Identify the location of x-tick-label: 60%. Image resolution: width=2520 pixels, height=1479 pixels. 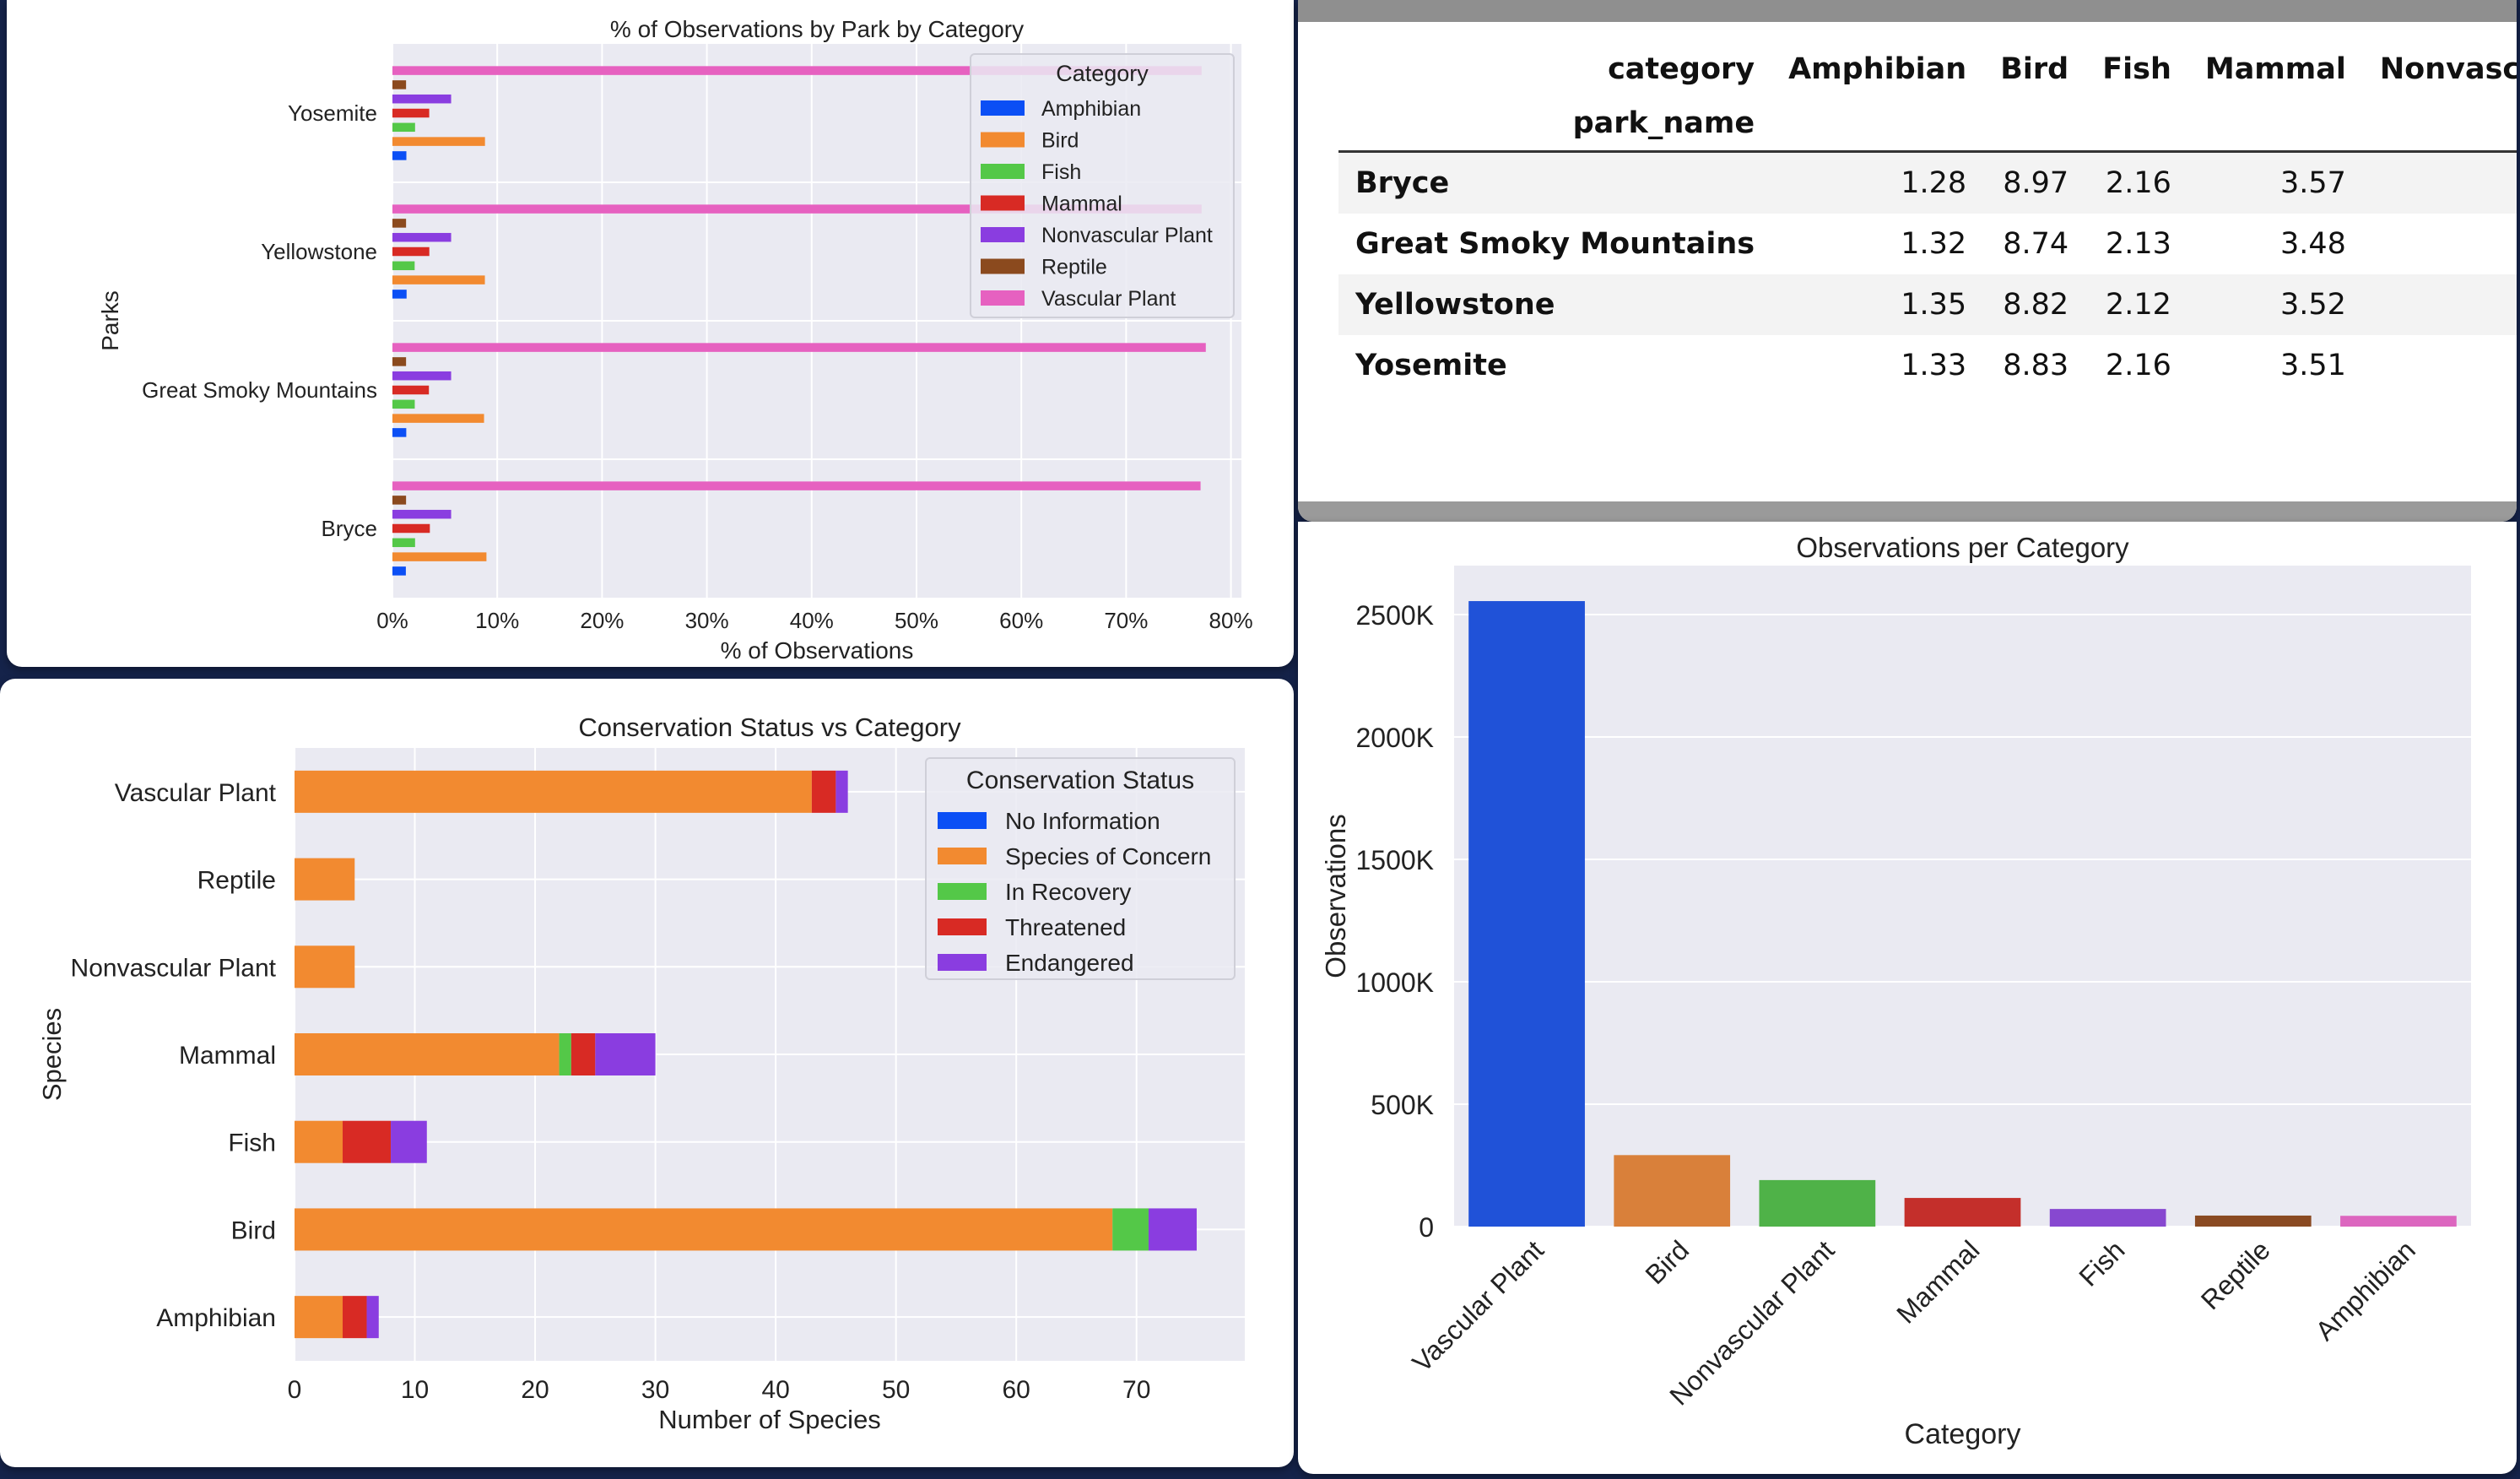
(1021, 620).